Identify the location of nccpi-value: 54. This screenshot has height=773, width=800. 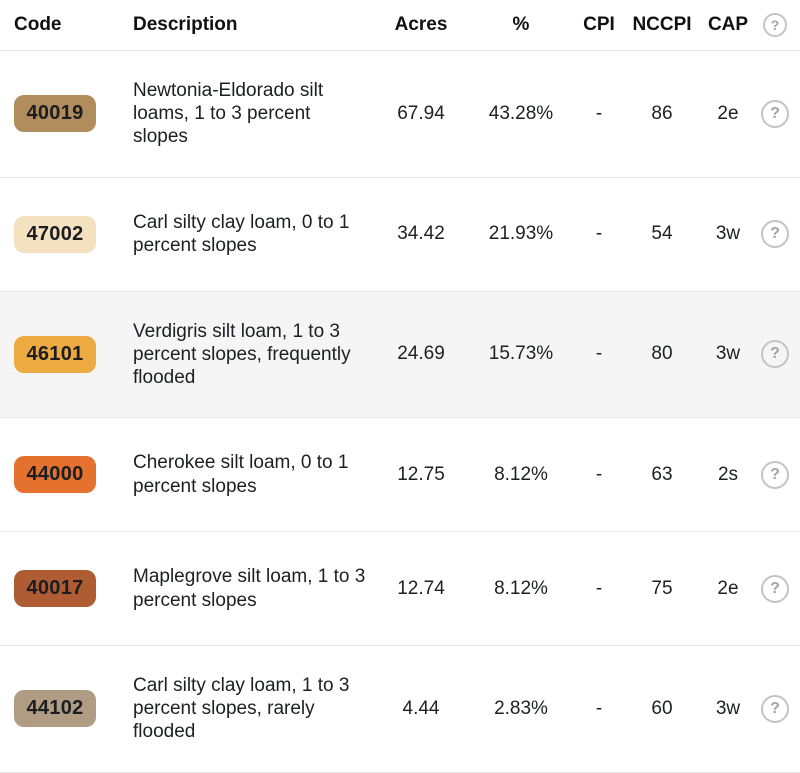
(662, 234).